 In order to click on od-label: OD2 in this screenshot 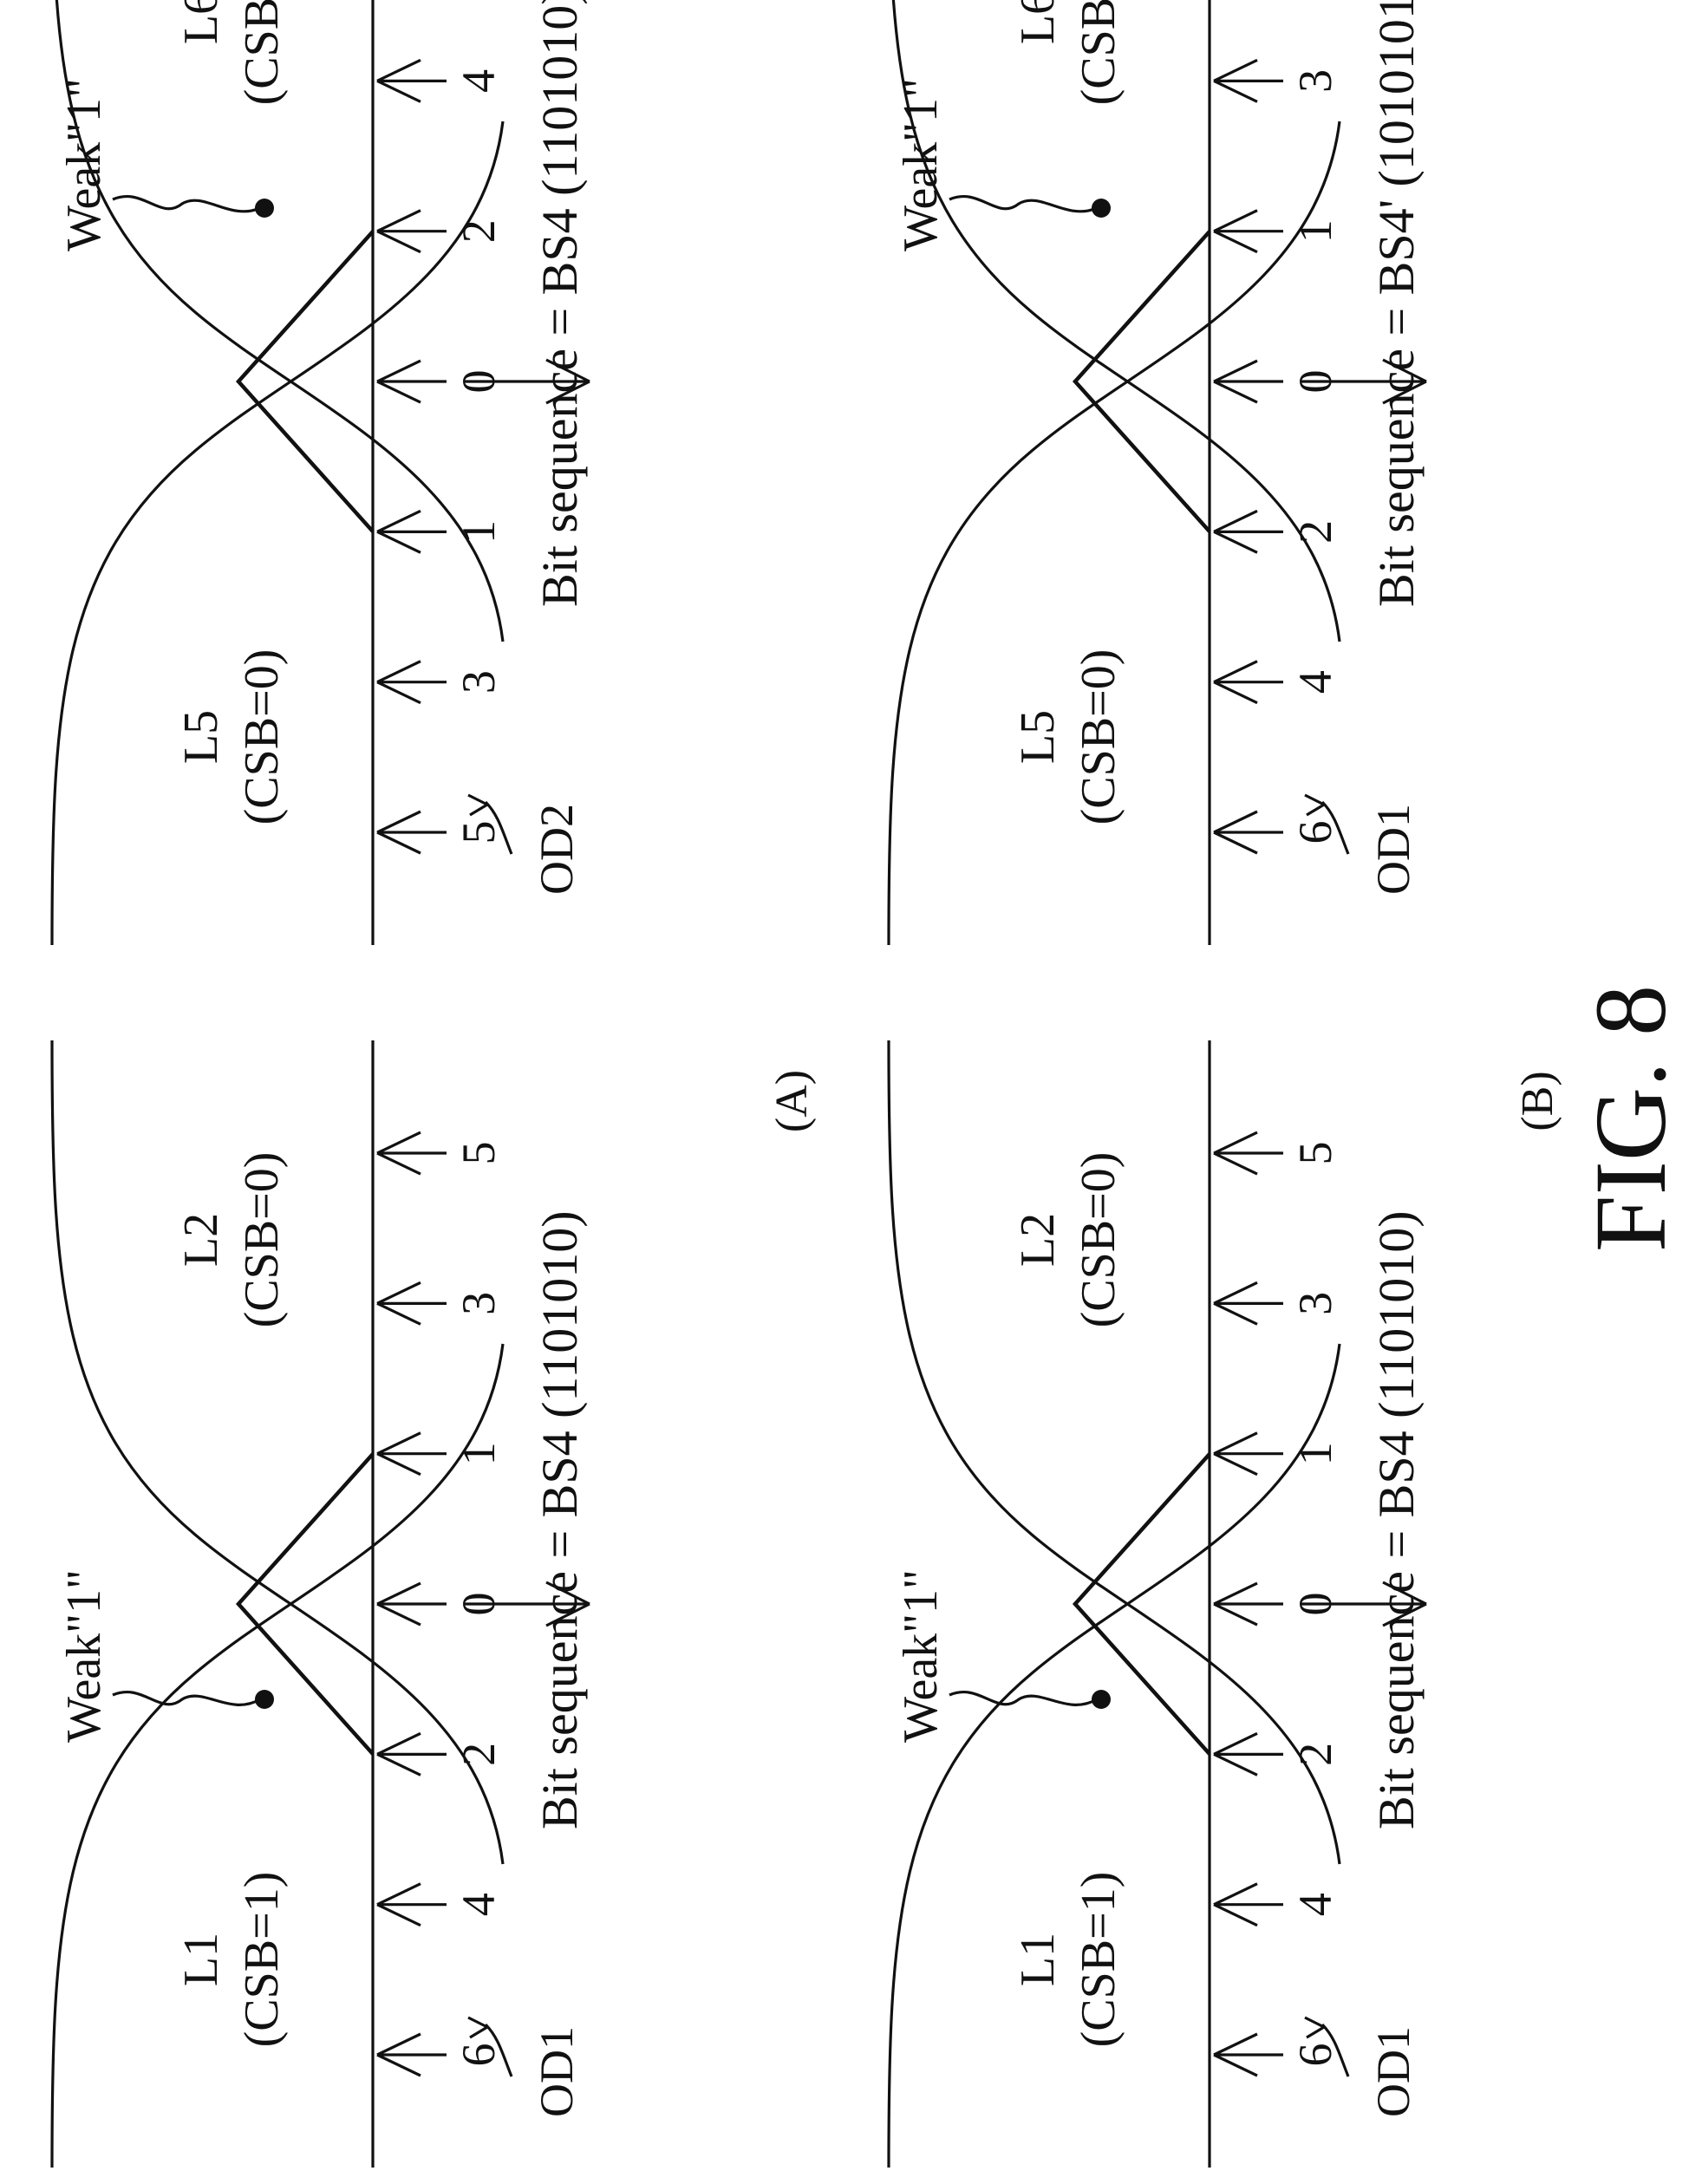, I will do `click(557, 849)`.